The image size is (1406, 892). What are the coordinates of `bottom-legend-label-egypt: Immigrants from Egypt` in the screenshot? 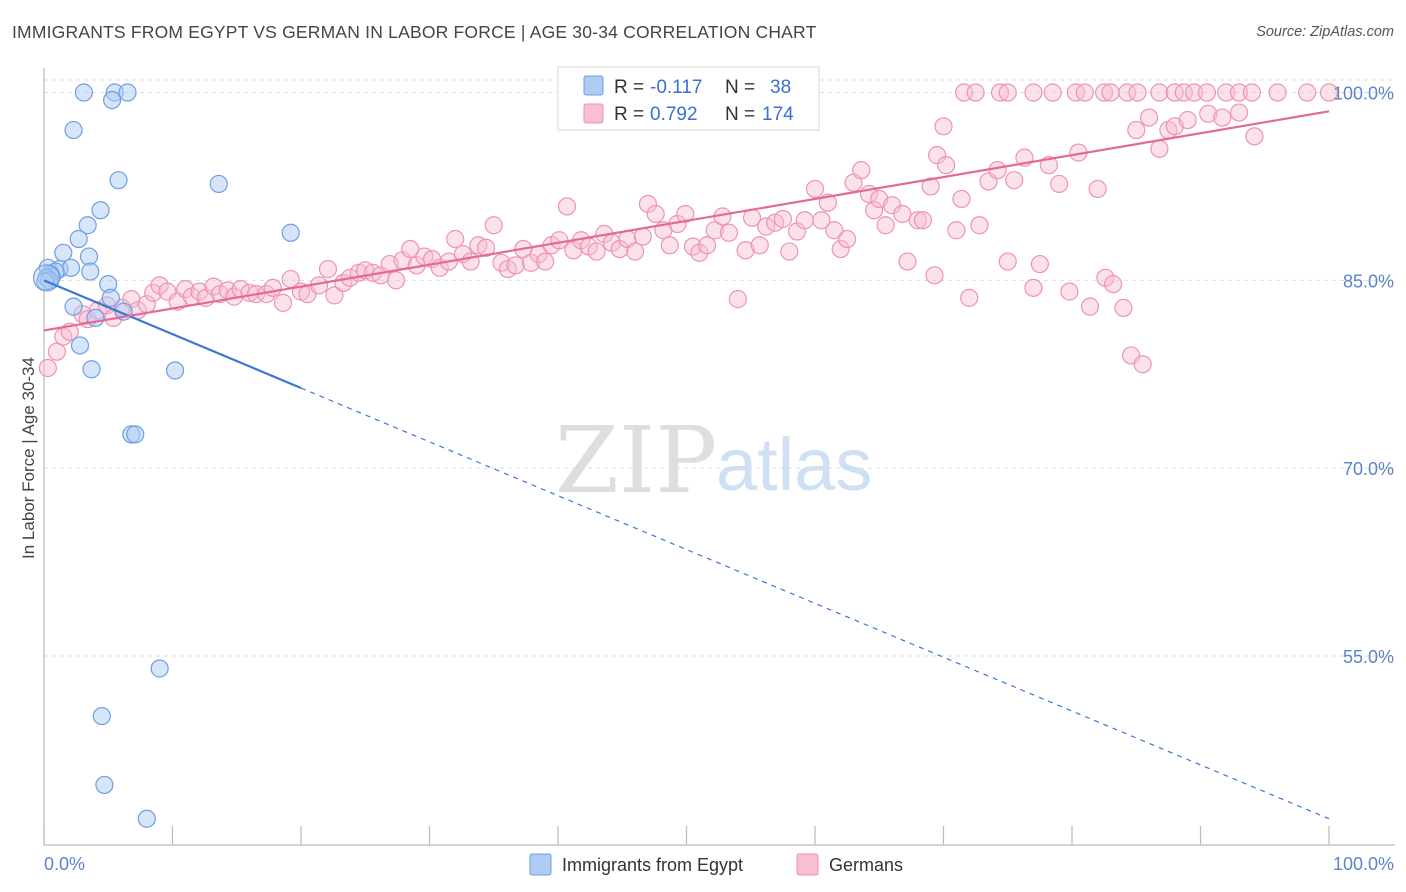 It's located at (652, 865).